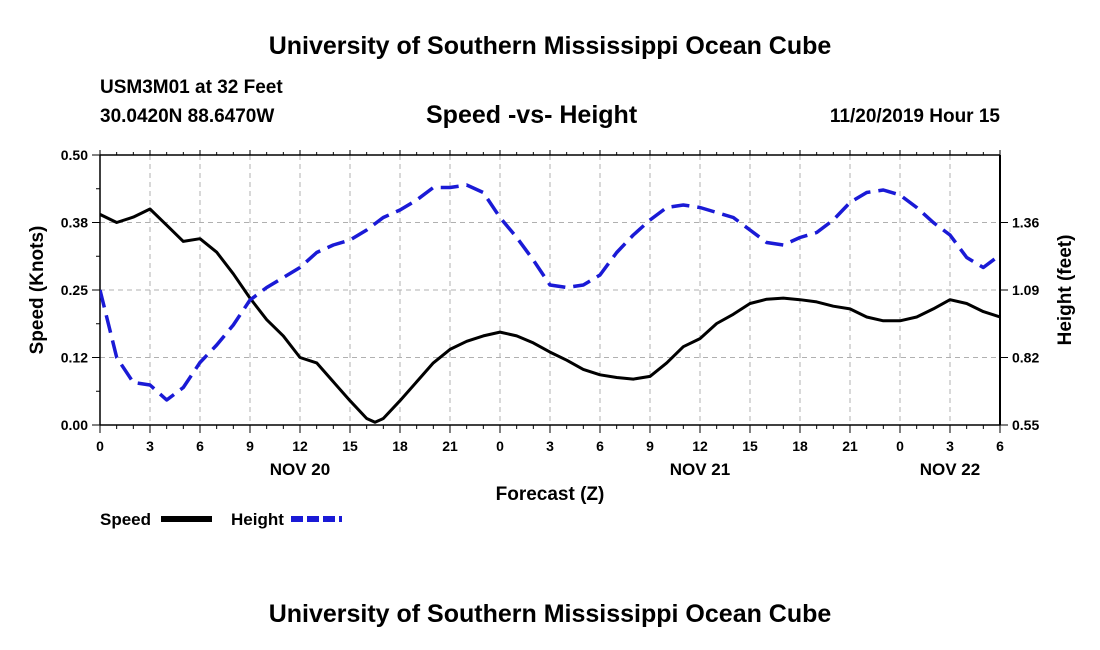 Image resolution: width=1100 pixels, height=650 pixels. Describe the element at coordinates (74, 358) in the screenshot. I see `y-tick-label: 0.12` at that location.